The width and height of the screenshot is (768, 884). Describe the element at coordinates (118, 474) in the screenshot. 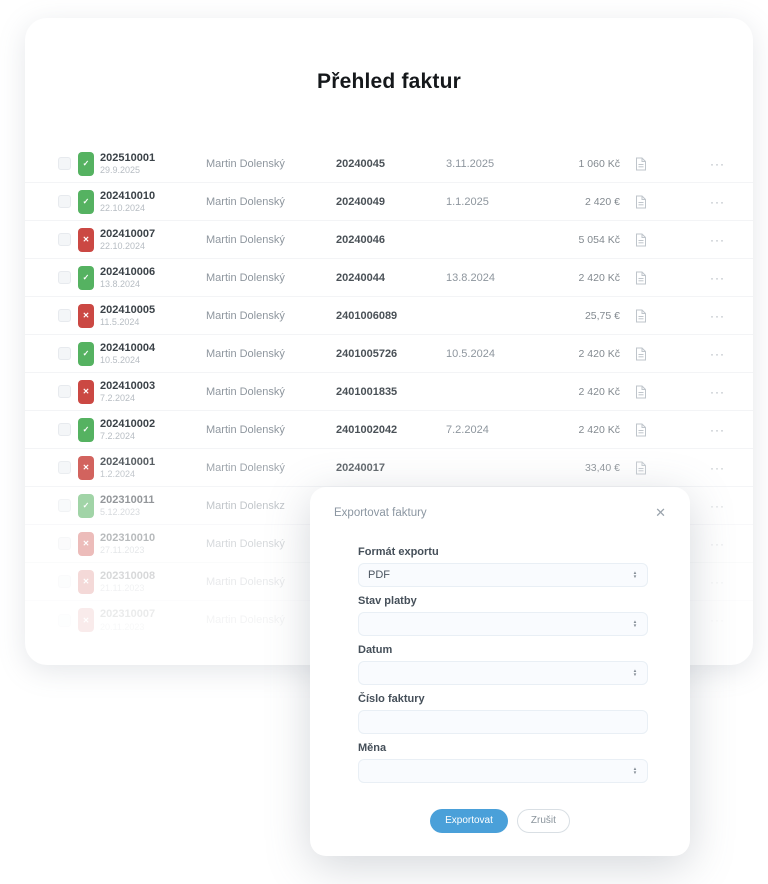

I see `invoice-date: 1.2.2024` at that location.